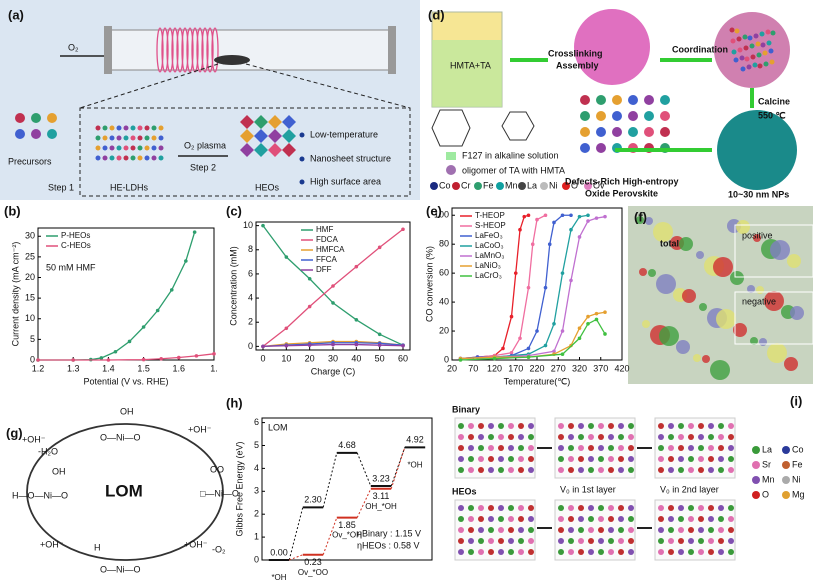 Image resolution: width=813 pixels, height=582 pixels. I want to click on legend-label: C-HEOs, so click(76, 245).